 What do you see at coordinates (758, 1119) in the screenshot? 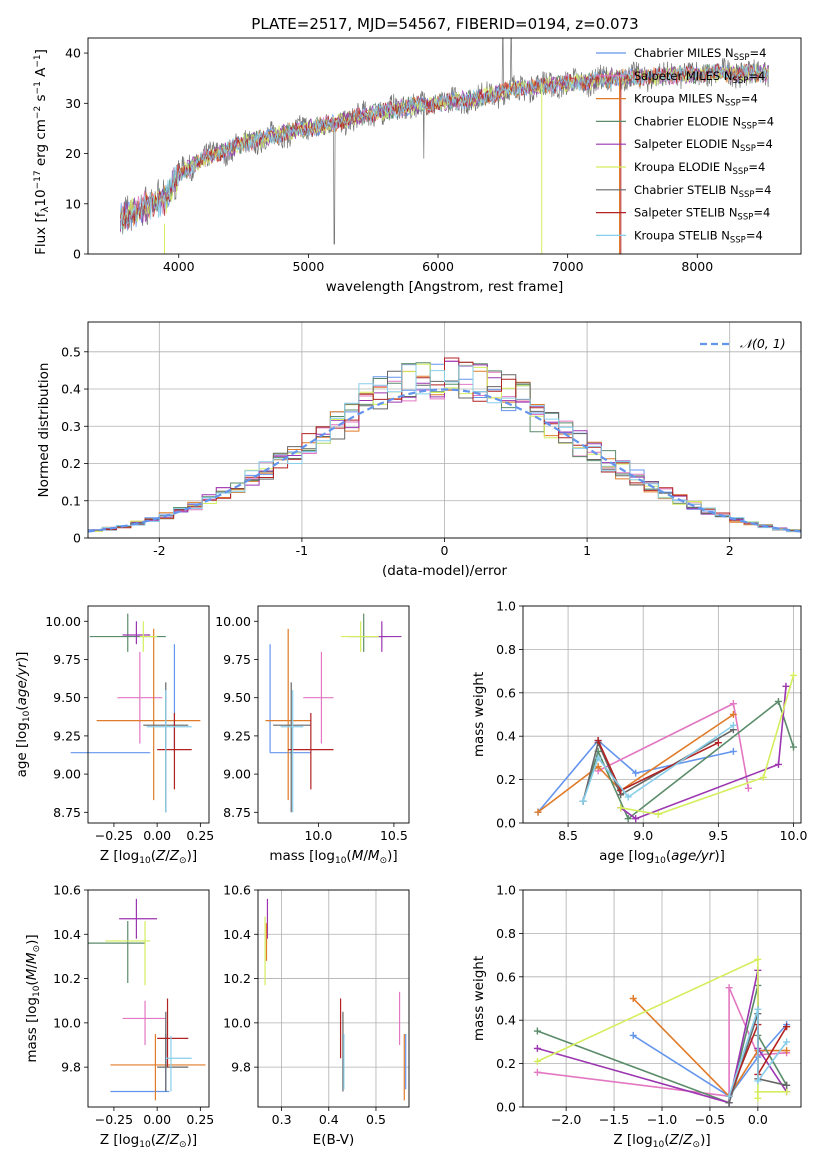
I see `x-tick-label: 0.0` at bounding box center [758, 1119].